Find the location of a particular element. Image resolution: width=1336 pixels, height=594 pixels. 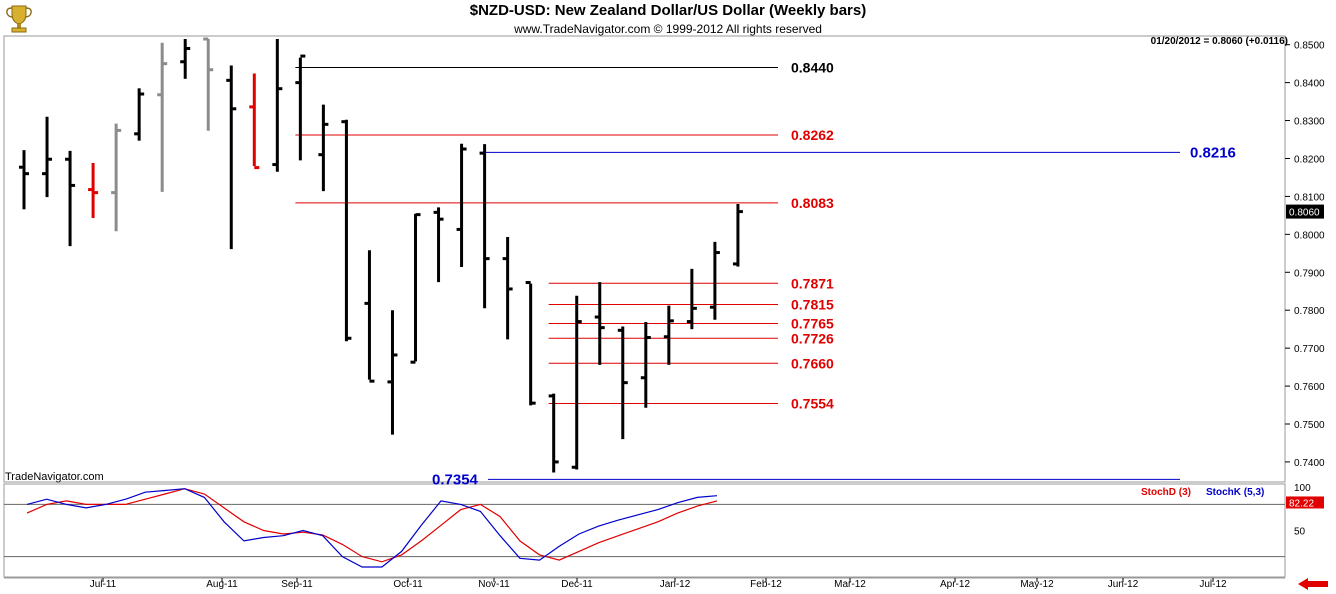

y-tick-label: 0.8400 is located at coordinates (1309, 84).